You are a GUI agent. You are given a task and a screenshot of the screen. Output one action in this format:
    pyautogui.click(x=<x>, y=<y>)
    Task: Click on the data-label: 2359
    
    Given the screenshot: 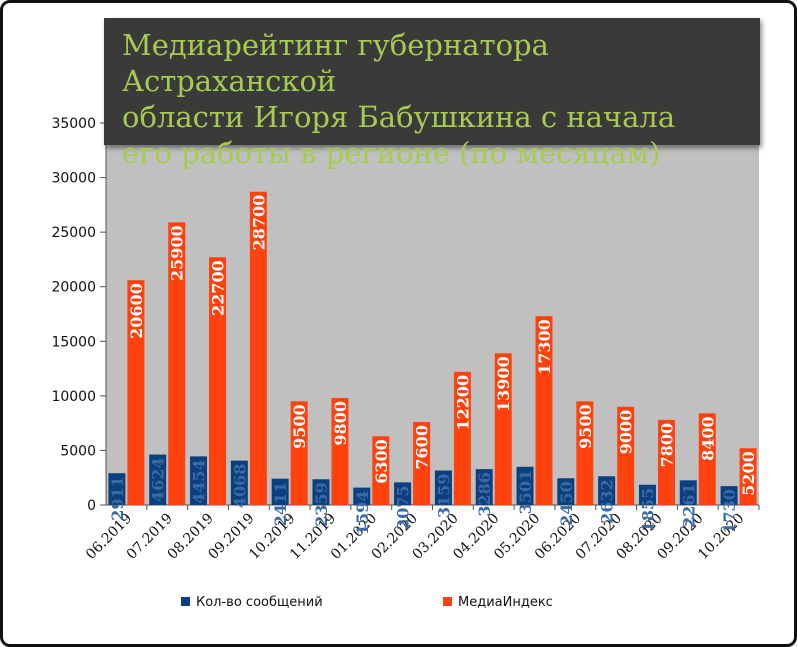 What is the action you would take?
    pyautogui.click(x=321, y=504)
    